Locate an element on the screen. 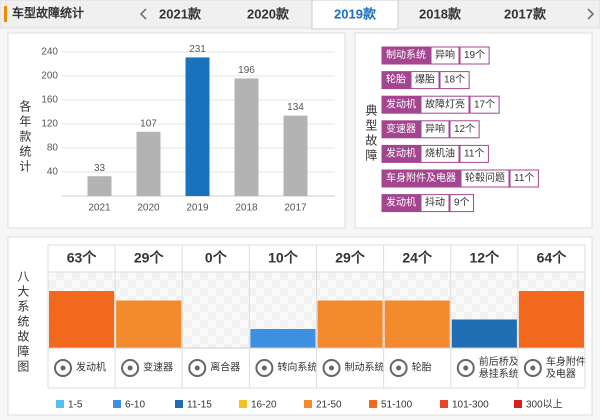 The height and width of the screenshot is (420, 600). next-arrow is located at coordinates (591, 14).